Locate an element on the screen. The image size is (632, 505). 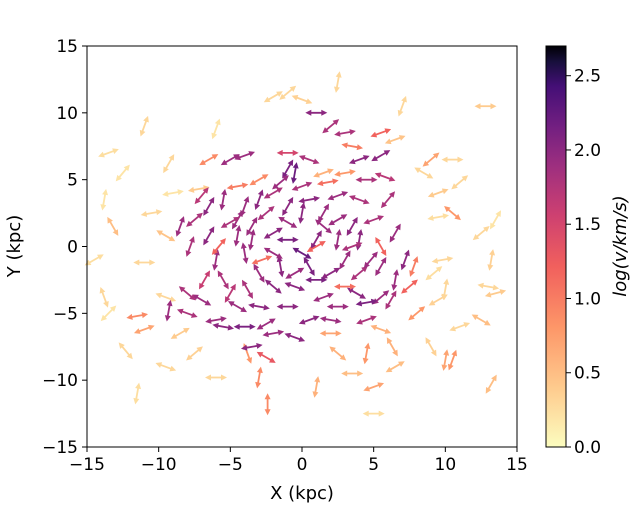
y-tick-label: 10 is located at coordinates (67, 114).